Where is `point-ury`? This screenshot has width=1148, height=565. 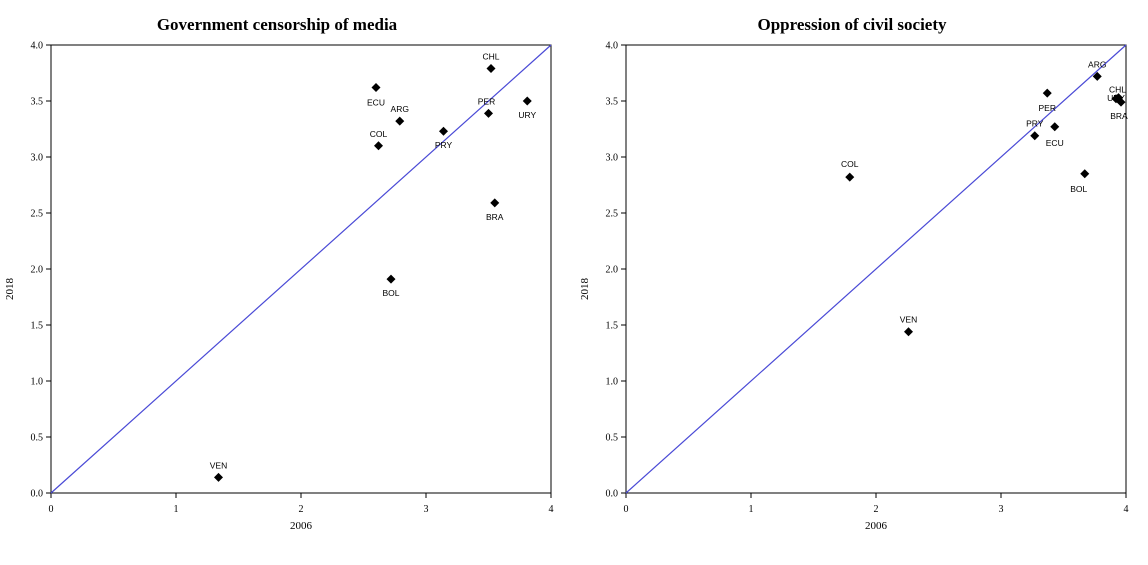
point-ury is located at coordinates (527, 101).